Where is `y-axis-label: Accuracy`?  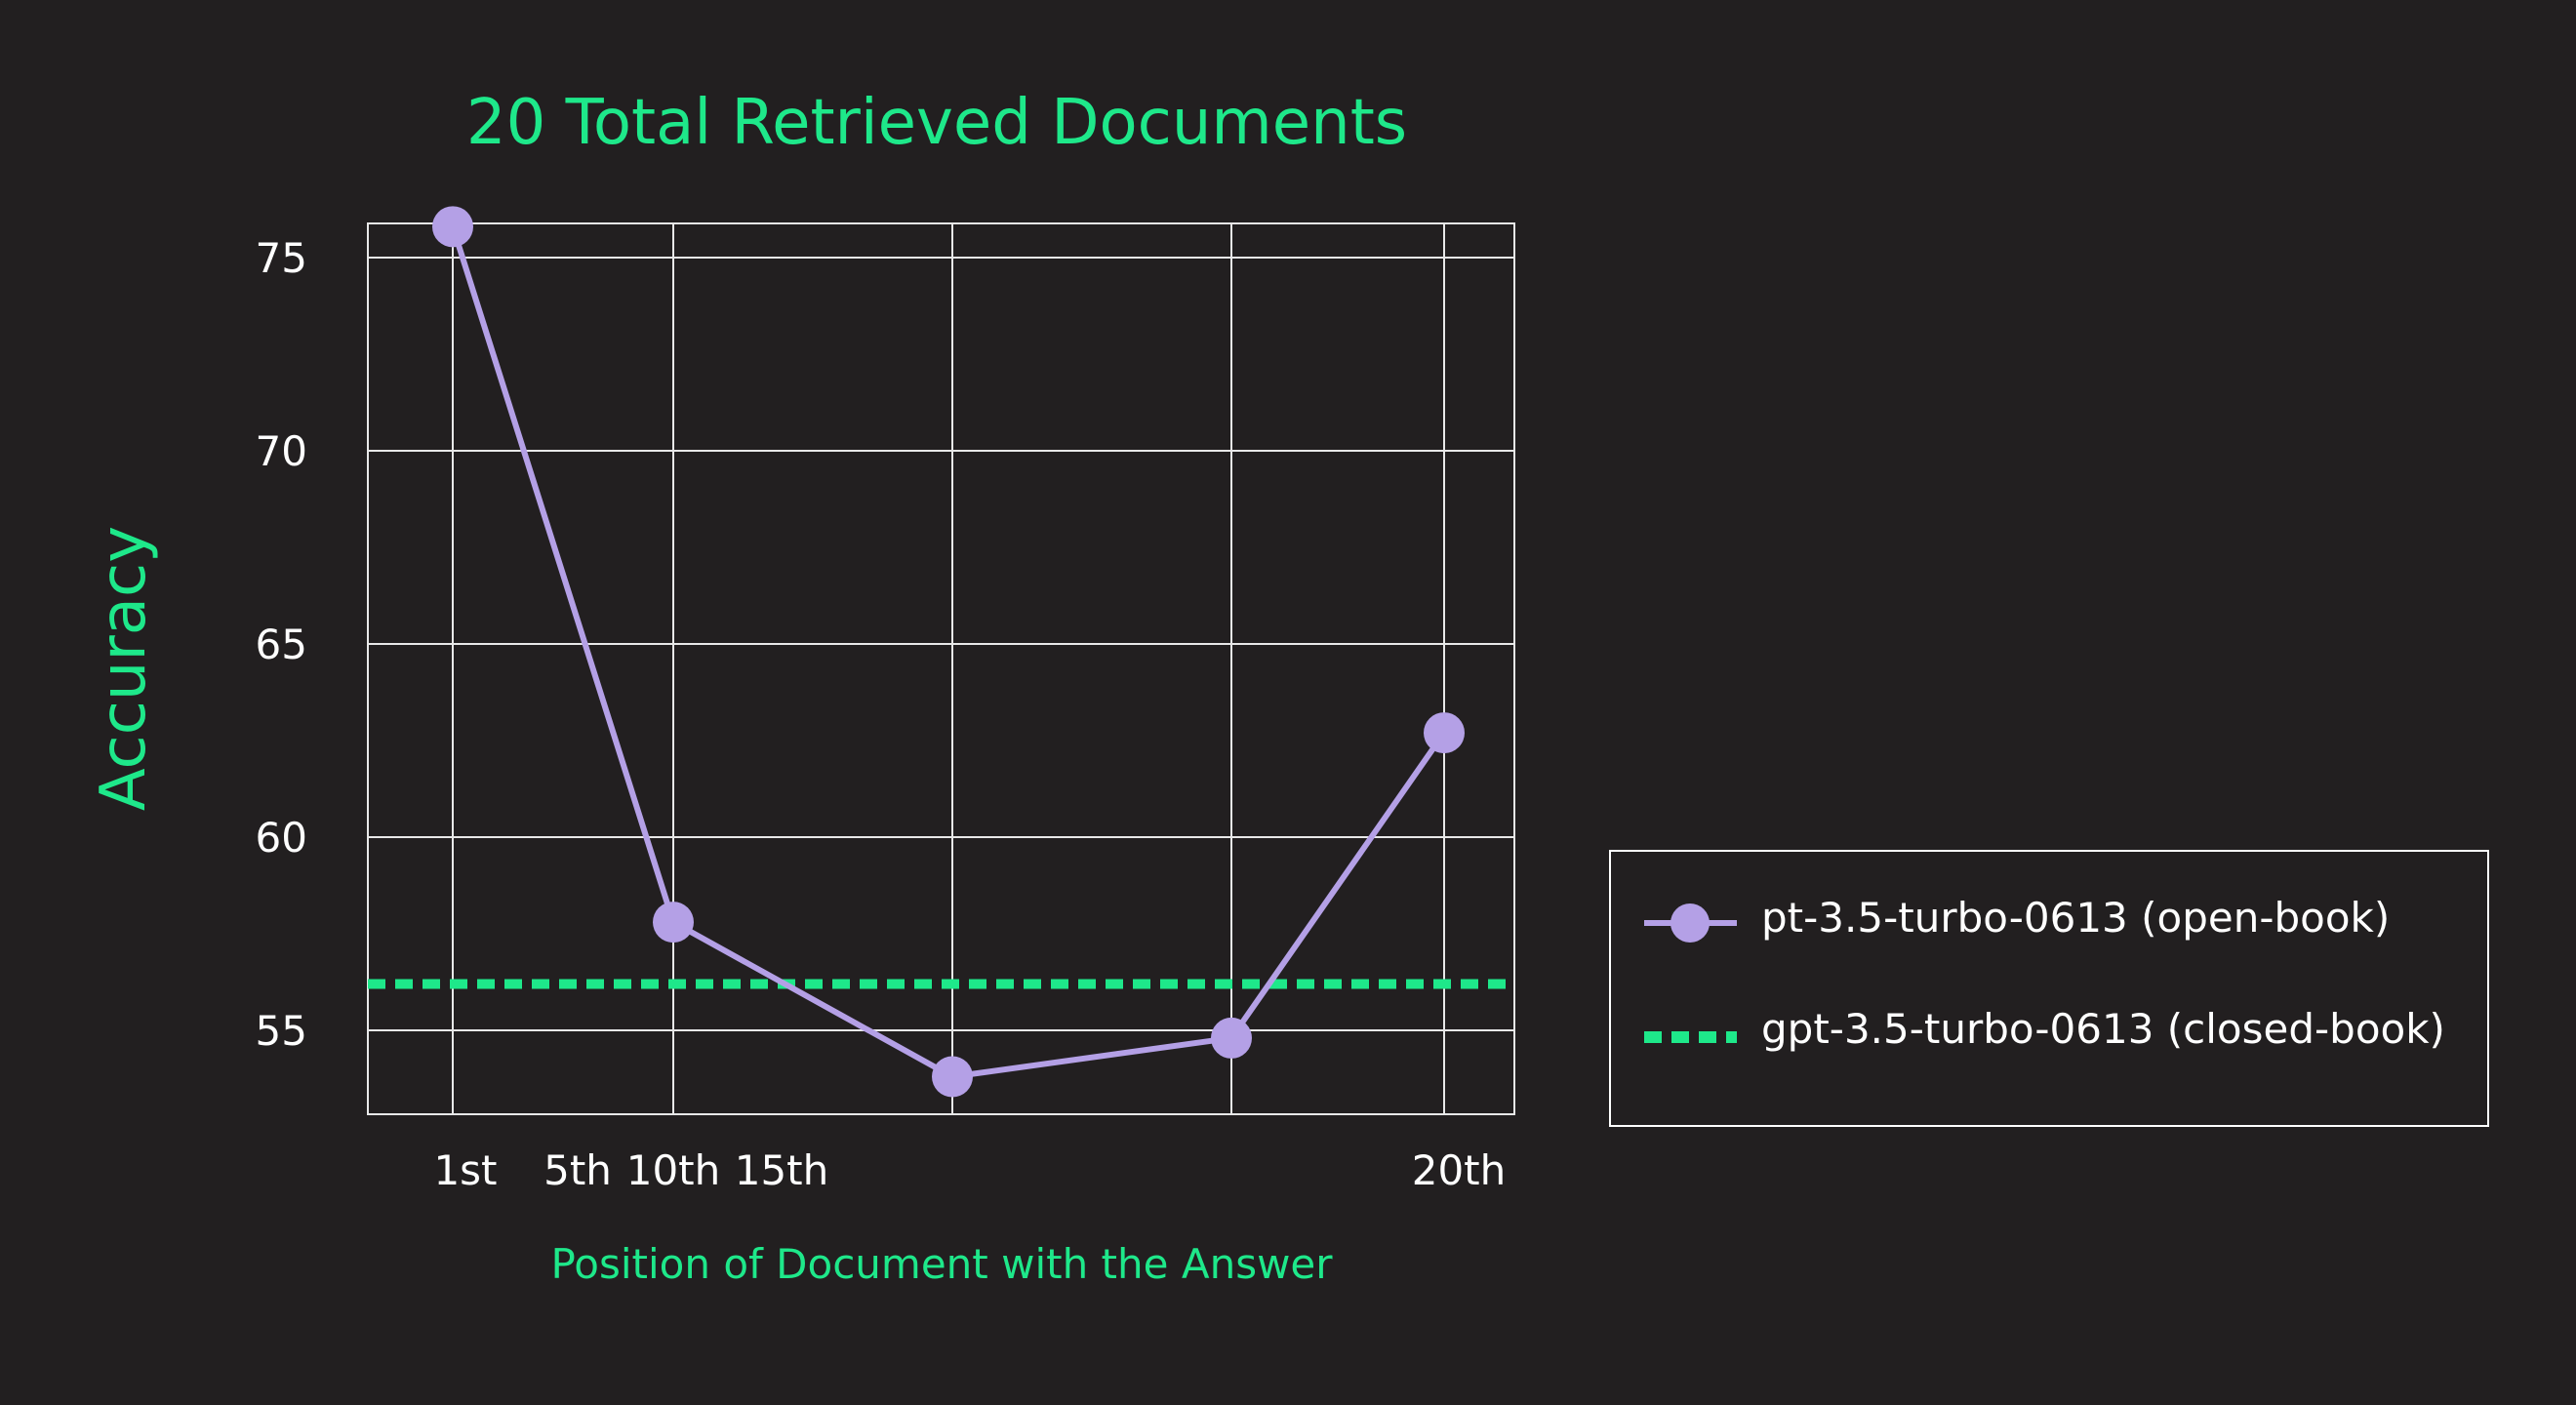 y-axis-label: Accuracy is located at coordinates (124, 668).